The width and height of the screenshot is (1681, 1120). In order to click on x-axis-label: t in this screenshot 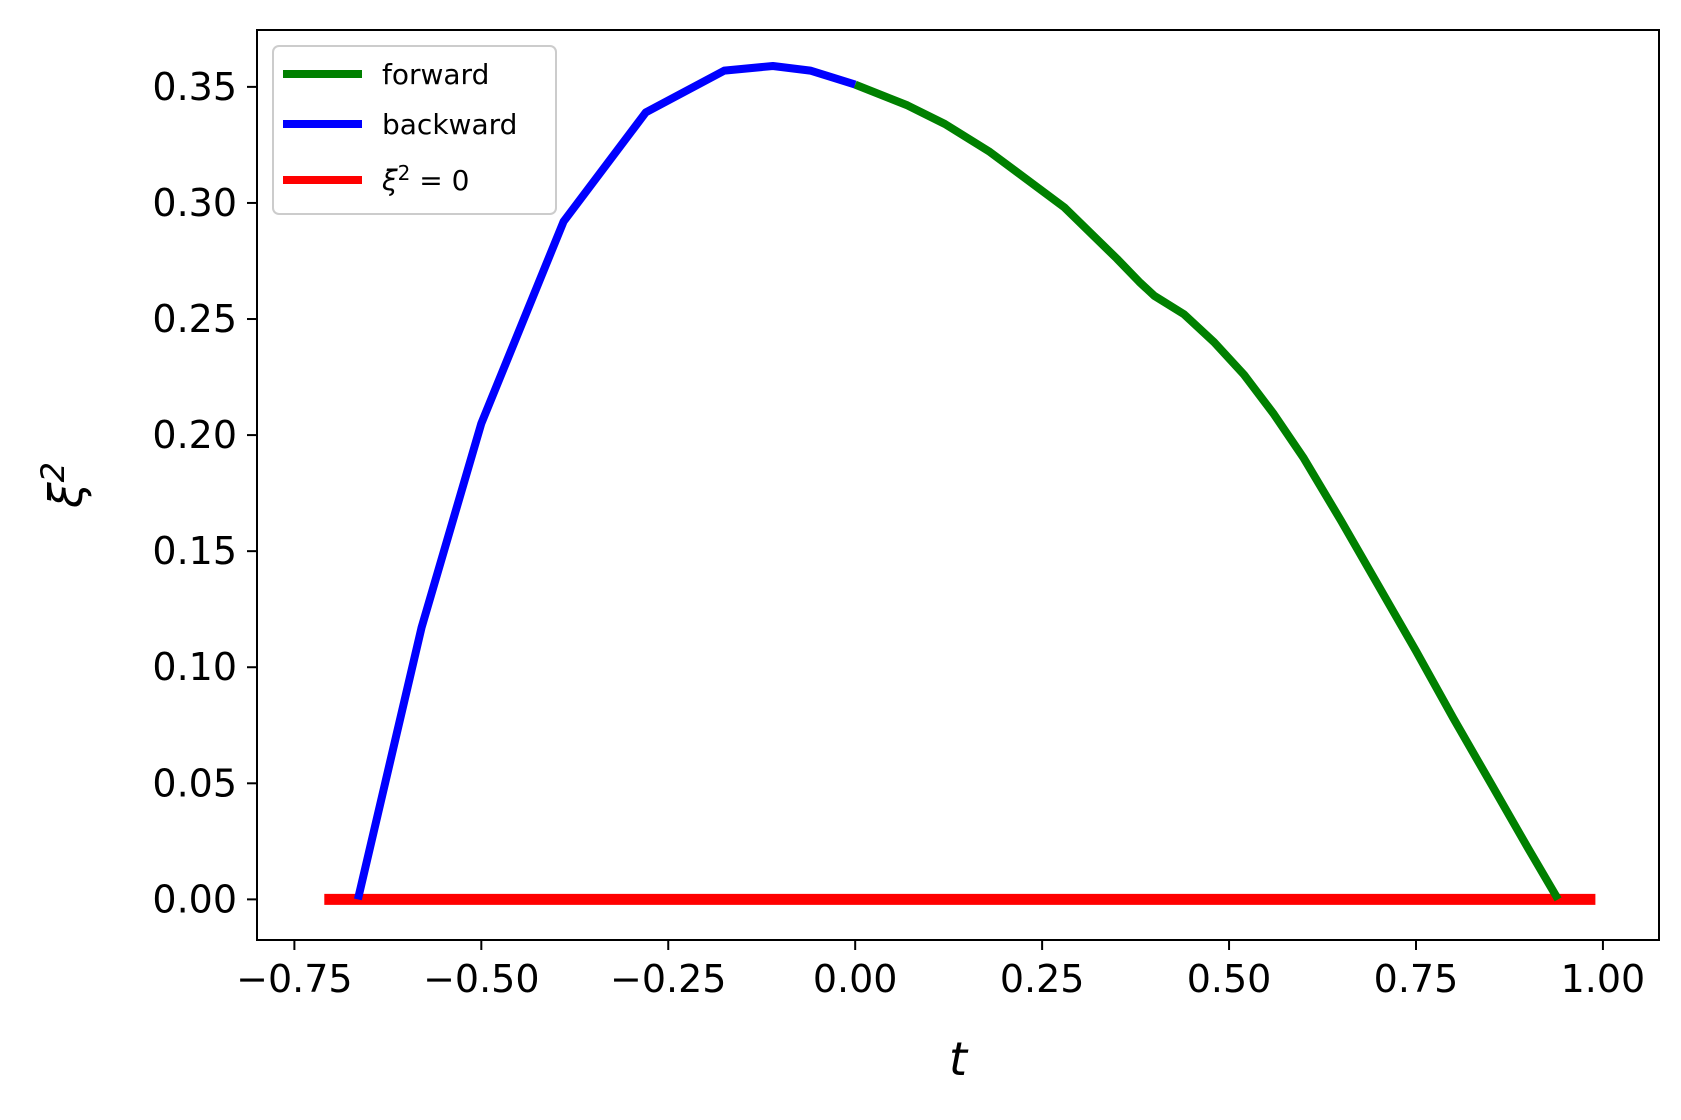, I will do `click(959, 1059)`.